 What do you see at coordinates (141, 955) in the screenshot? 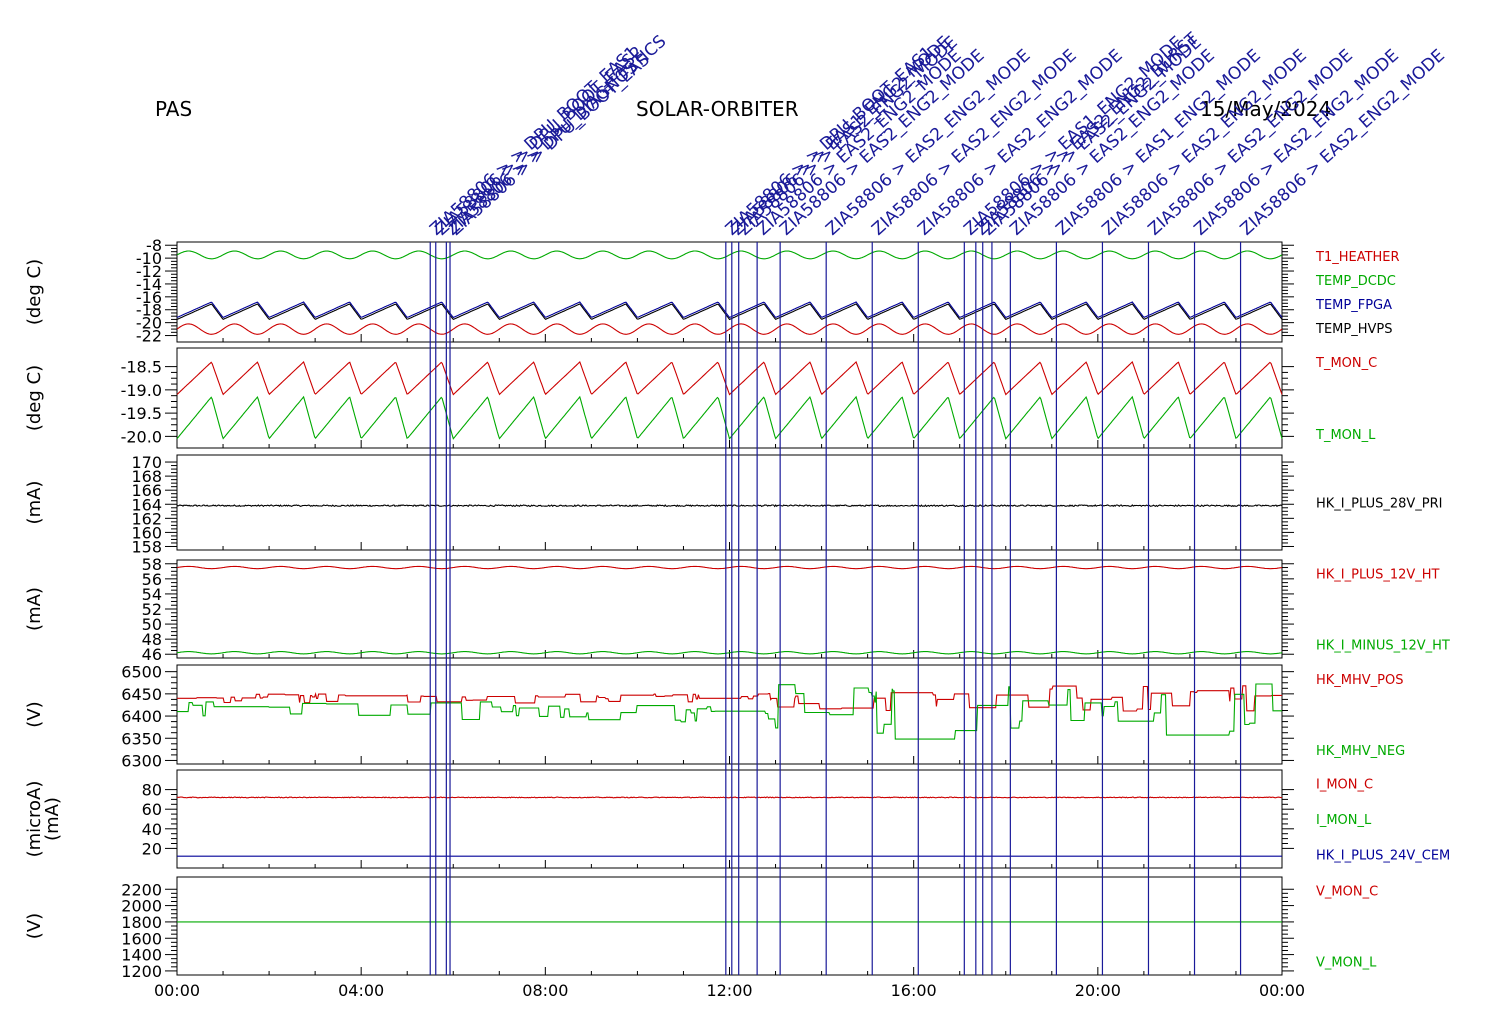
I see `y-tick-label: 1400` at bounding box center [141, 955].